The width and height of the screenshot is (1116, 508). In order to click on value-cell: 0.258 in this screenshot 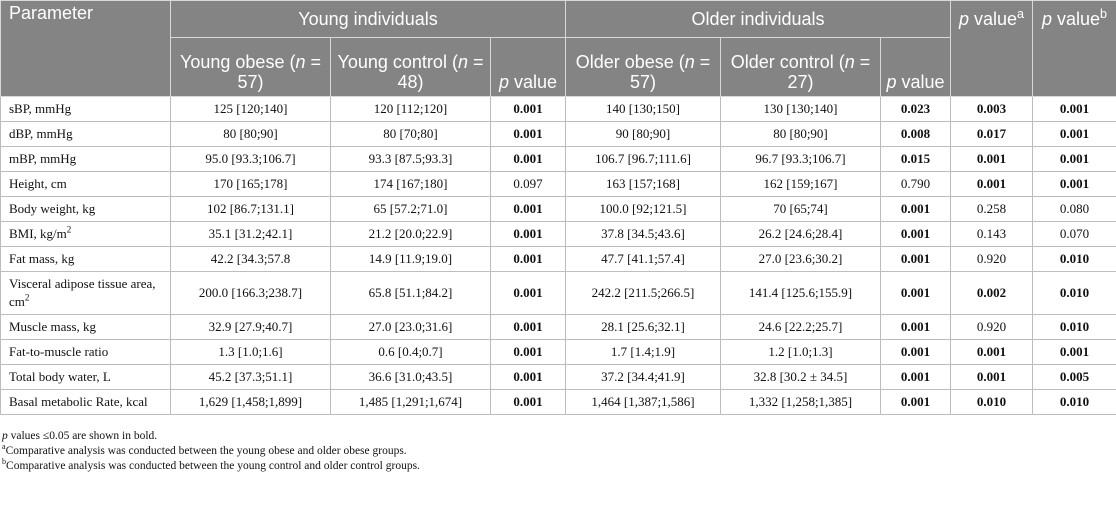, I will do `click(991, 209)`.